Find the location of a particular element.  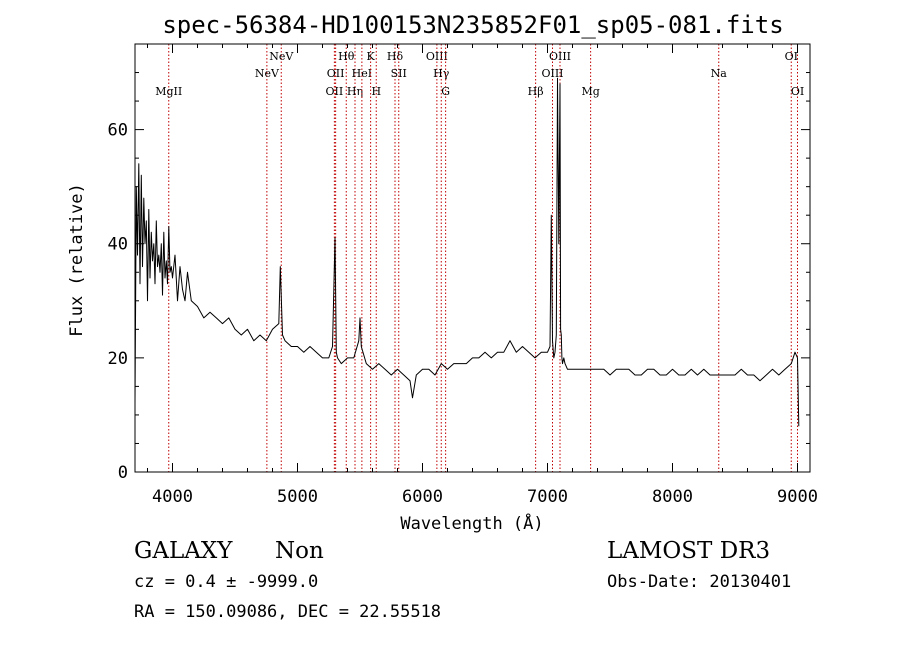

obs-date-text: Obs-Date: 20130401 is located at coordinates (699, 582).